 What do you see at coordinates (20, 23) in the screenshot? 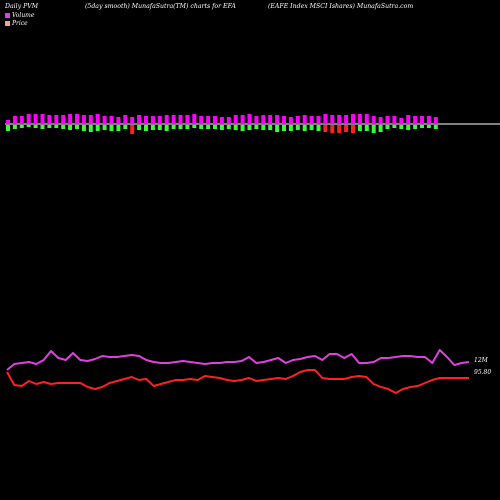
I see `legend-price-label: Price` at bounding box center [20, 23].